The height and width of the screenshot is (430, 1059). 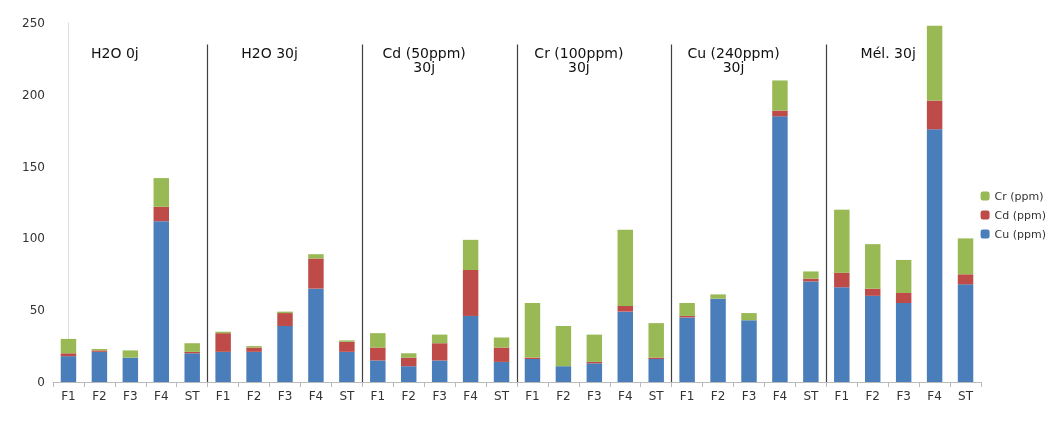 I want to click on annotation: H2O 30j, so click(x=269, y=53).